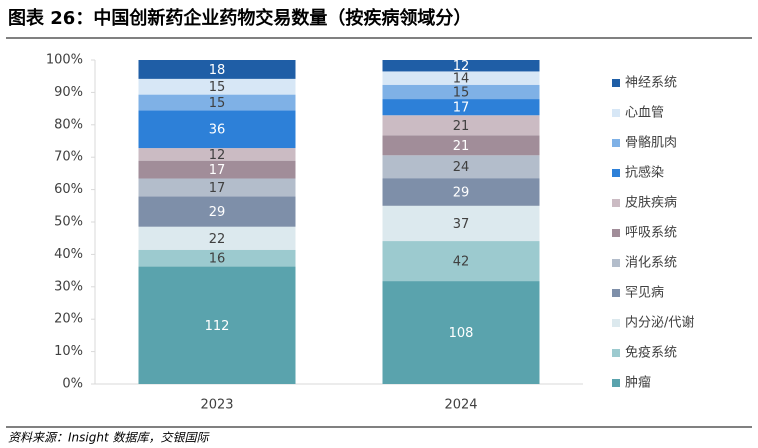  I want to click on y-tick-label: 60%, so click(68, 189).